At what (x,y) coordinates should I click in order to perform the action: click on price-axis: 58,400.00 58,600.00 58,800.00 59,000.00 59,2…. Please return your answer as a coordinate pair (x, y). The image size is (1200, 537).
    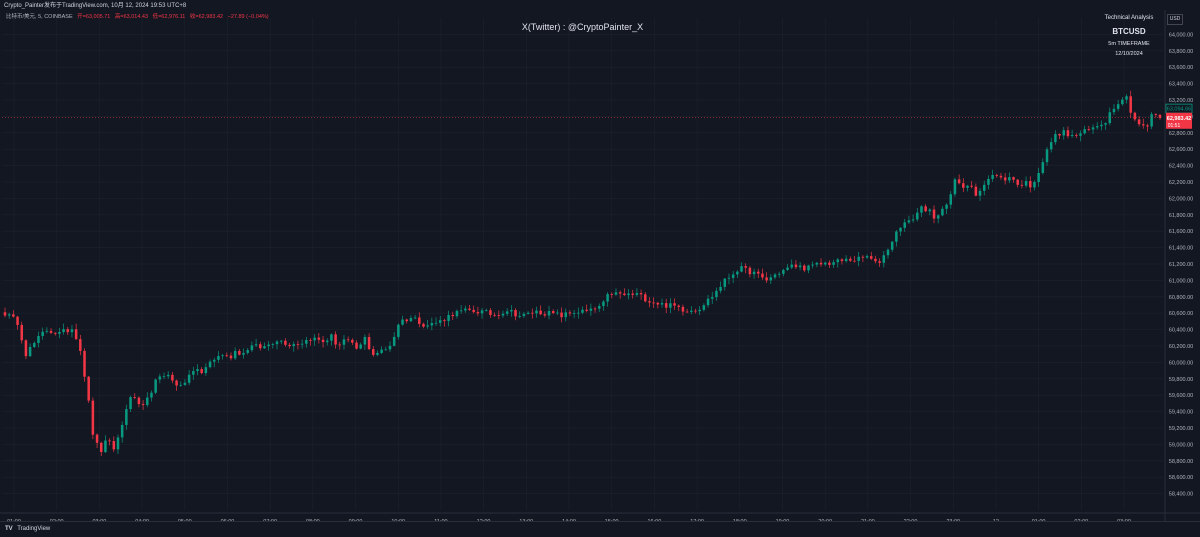
    Looking at the image, I should click on (1181, 264).